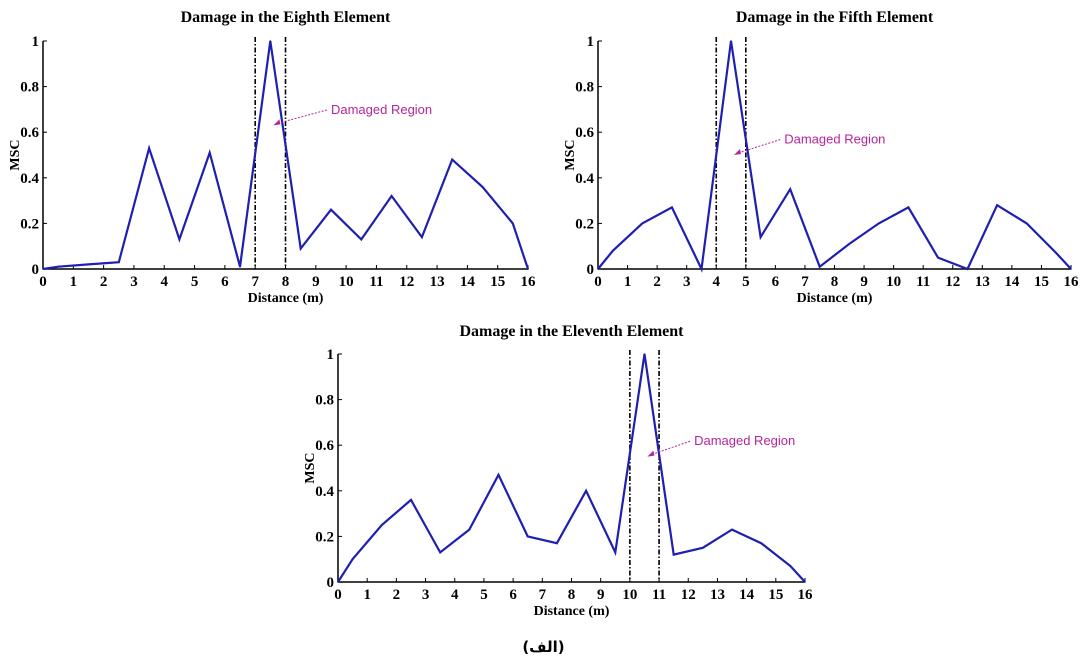 The width and height of the screenshot is (1087, 664). Describe the element at coordinates (659, 595) in the screenshot. I see `x-tick-label: 11` at that location.